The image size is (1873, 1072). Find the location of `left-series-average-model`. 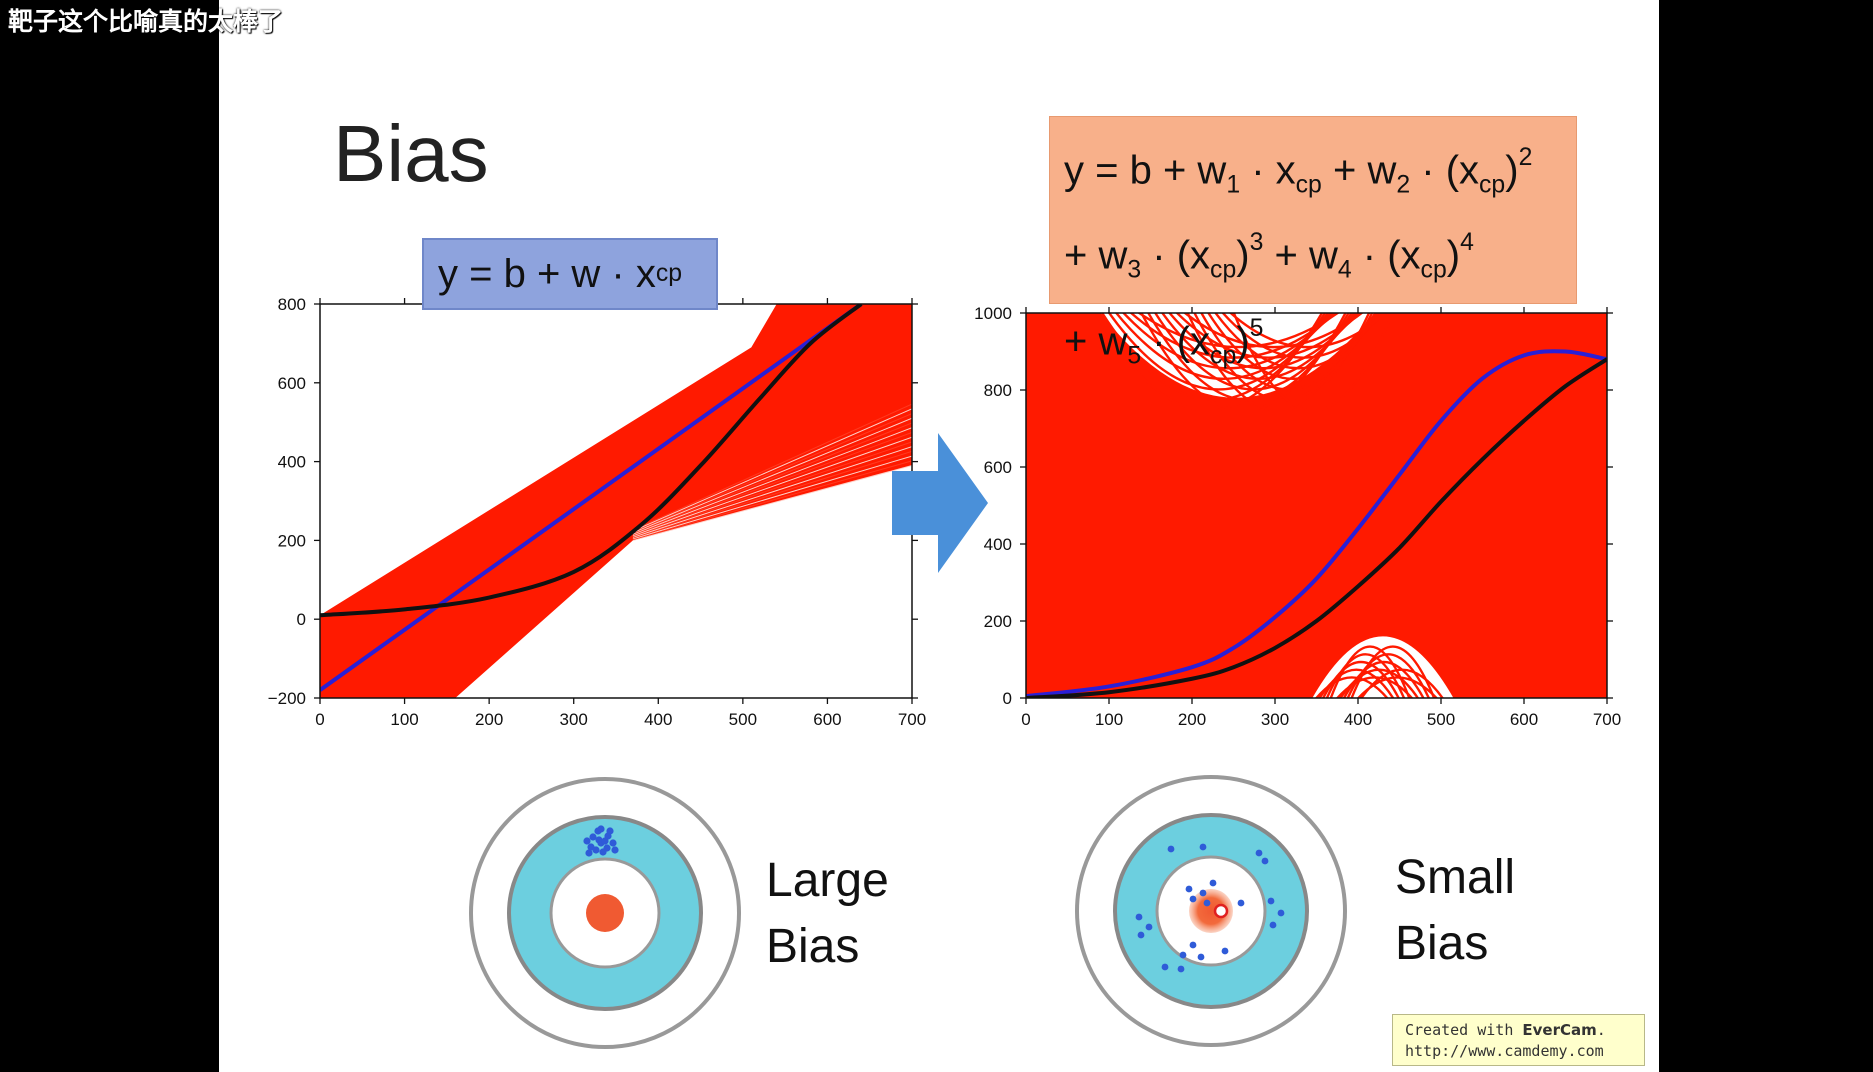

left-series-average-model is located at coordinates (591, 498).